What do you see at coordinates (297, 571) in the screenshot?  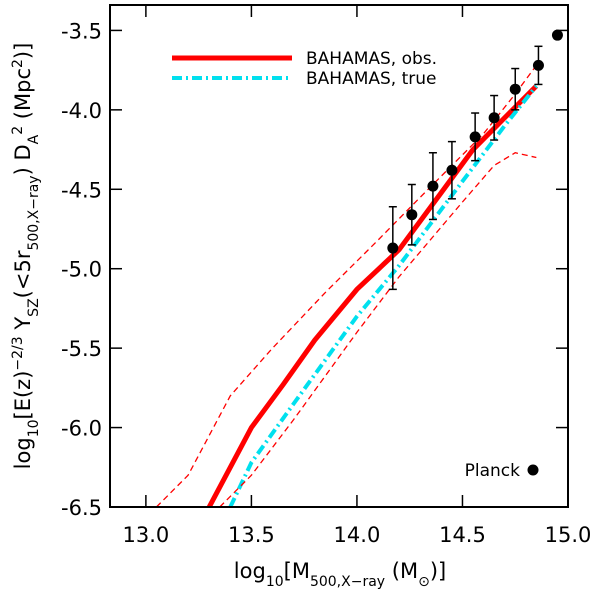 I see `label-text: [M` at bounding box center [297, 571].